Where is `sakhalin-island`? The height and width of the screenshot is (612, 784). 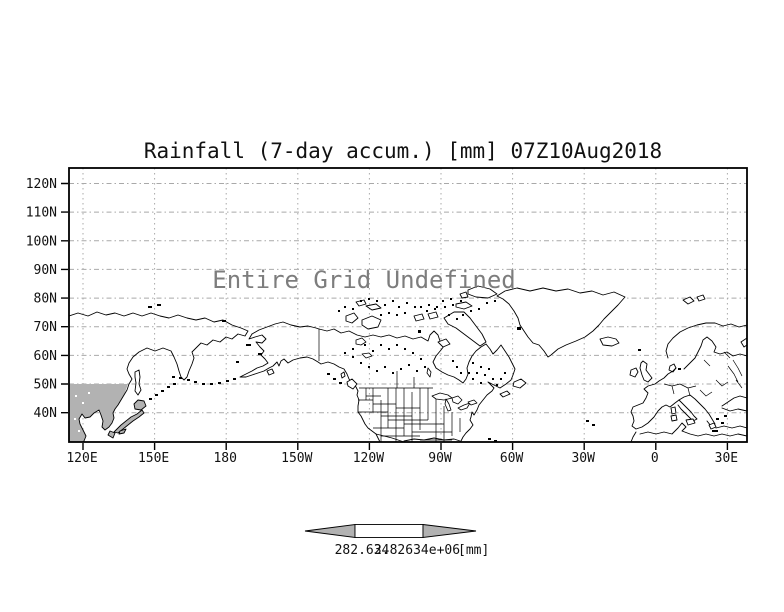
sakhalin-island is located at coordinates (138, 382).